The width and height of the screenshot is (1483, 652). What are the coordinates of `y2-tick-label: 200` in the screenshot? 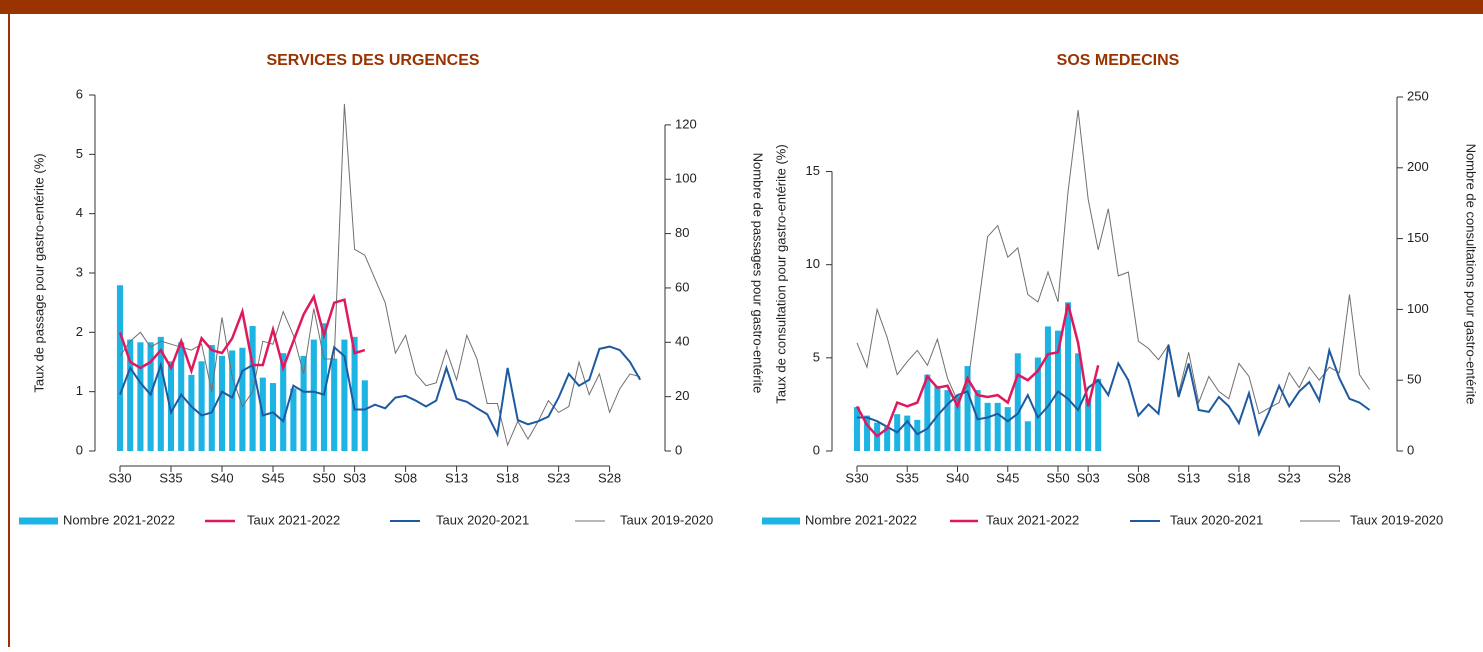 It's located at (1418, 166).